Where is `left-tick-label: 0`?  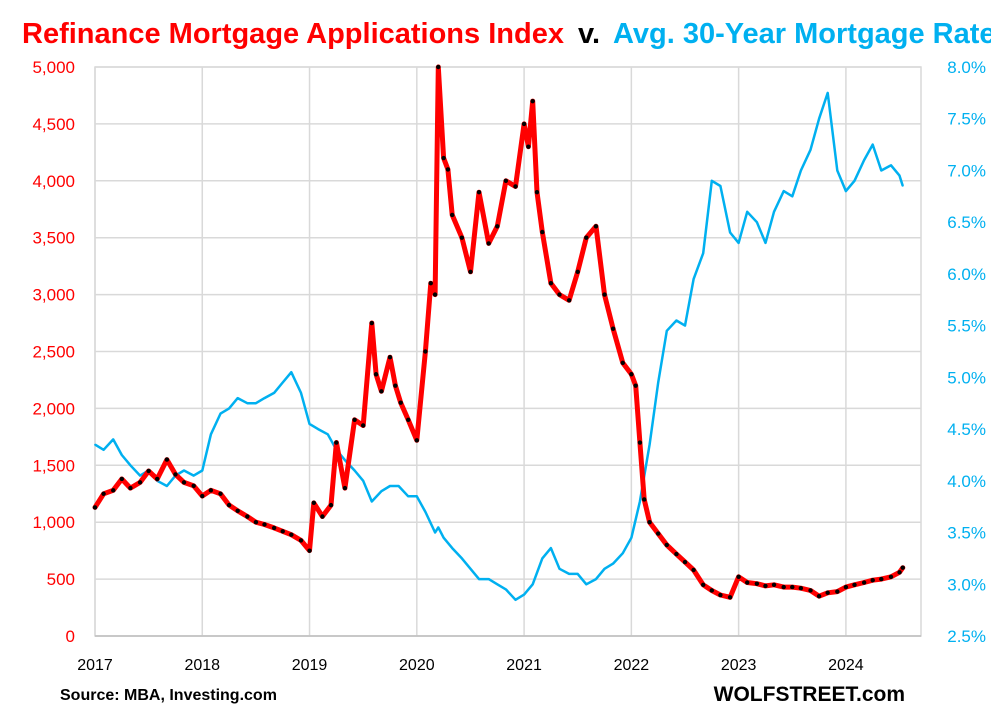
left-tick-label: 0 is located at coordinates (70, 636).